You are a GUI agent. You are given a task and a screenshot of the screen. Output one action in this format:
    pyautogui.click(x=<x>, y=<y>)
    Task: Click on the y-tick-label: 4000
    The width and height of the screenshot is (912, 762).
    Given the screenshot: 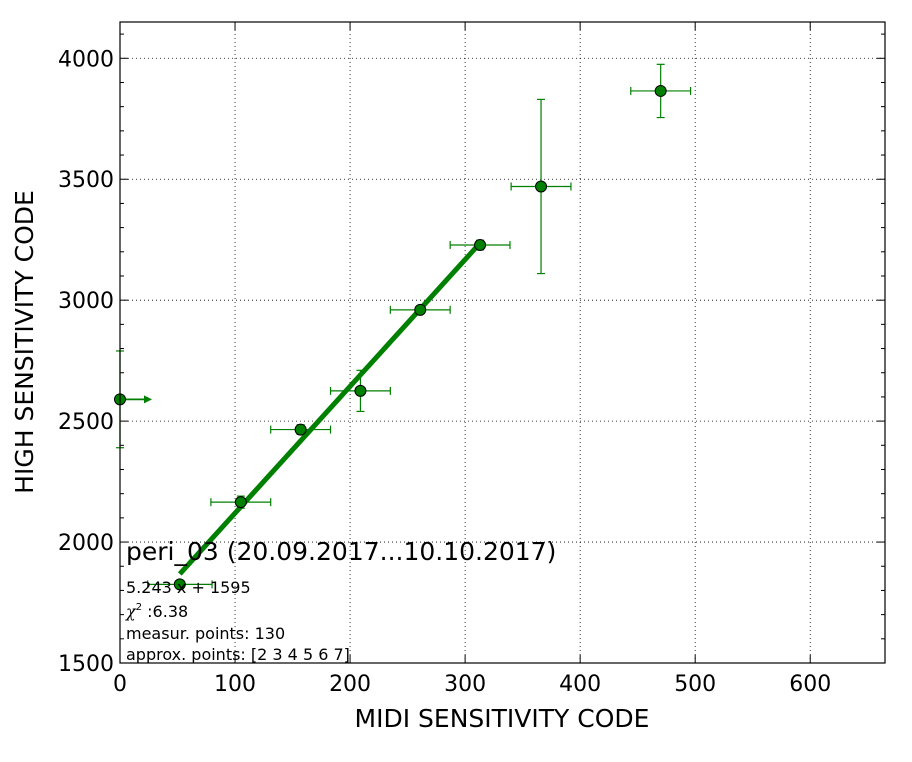 What is the action you would take?
    pyautogui.click(x=86, y=59)
    